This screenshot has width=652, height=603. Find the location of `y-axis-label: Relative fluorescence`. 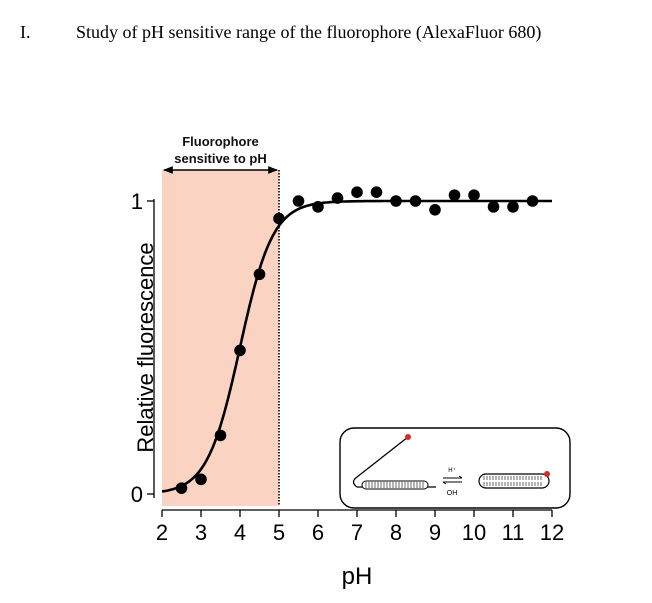

y-axis-label: Relative fluorescence is located at coordinates (145, 347).